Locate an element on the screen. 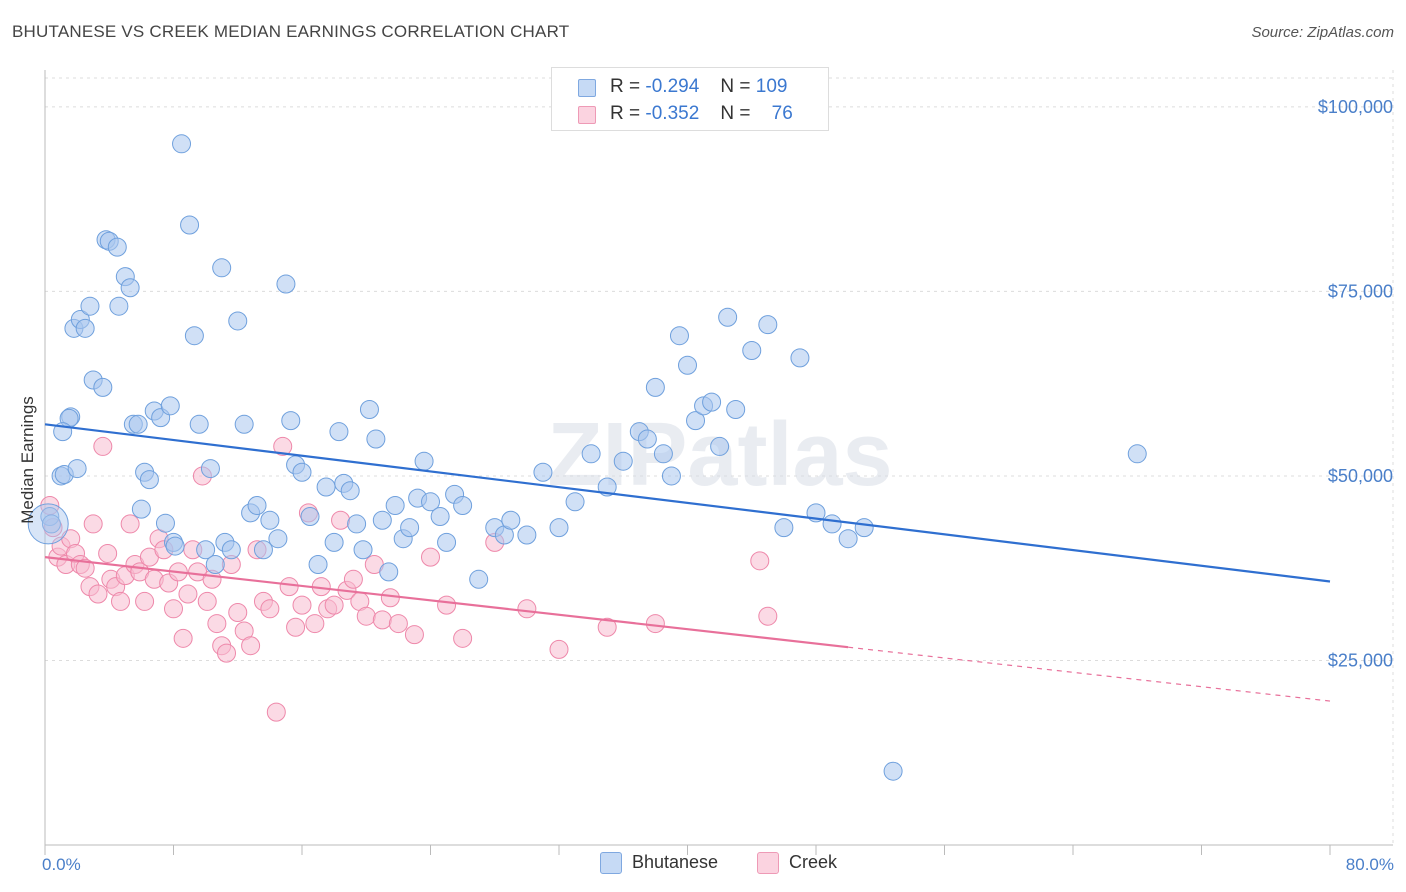 Image resolution: width=1406 pixels, height=892 pixels. correlation-legend: R = -0.294 N = 109 R = -0.352 N = 76 is located at coordinates (690, 99).